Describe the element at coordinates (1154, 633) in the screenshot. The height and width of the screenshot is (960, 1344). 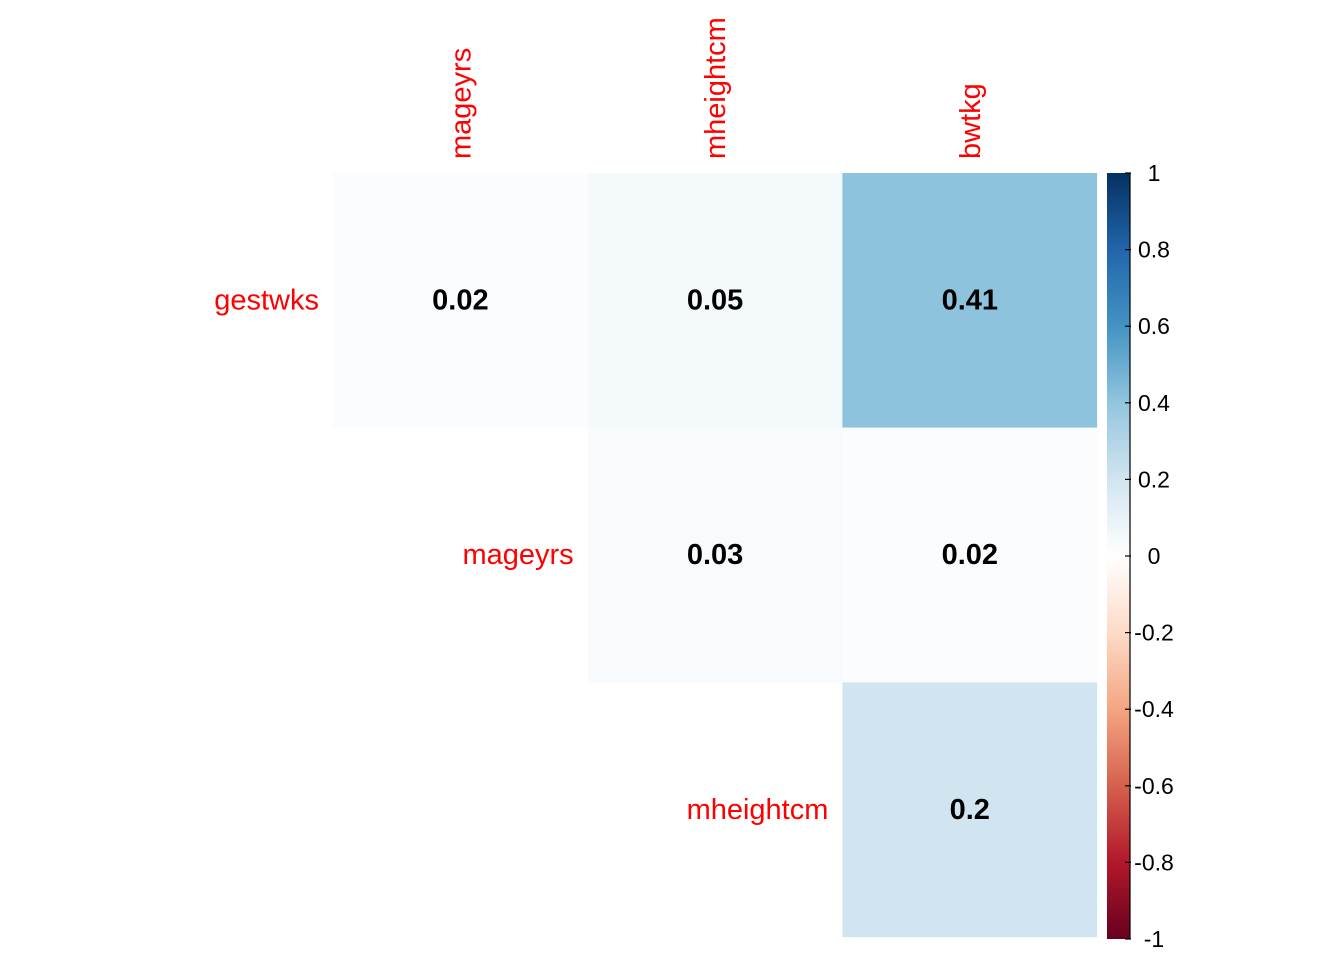
I see `colorbar-tick-label: -0.2` at that location.